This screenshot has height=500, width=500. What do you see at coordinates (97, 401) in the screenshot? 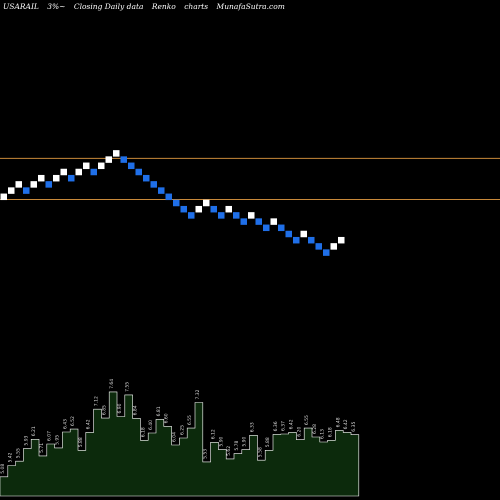
I see `volume-data-label: 7.12` at bounding box center [97, 401].